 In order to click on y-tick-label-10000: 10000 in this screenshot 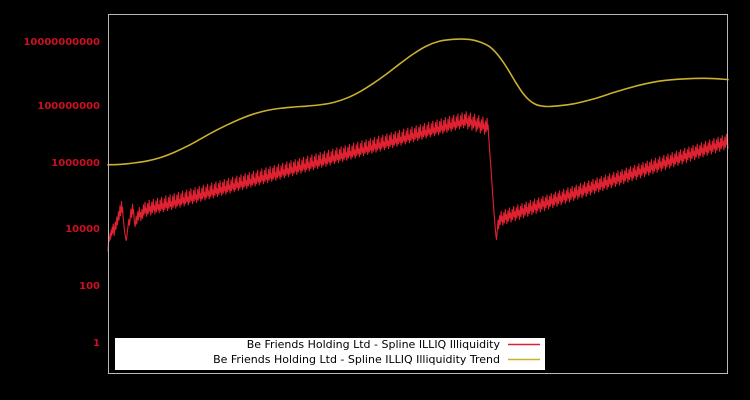, I will do `click(82, 229)`.